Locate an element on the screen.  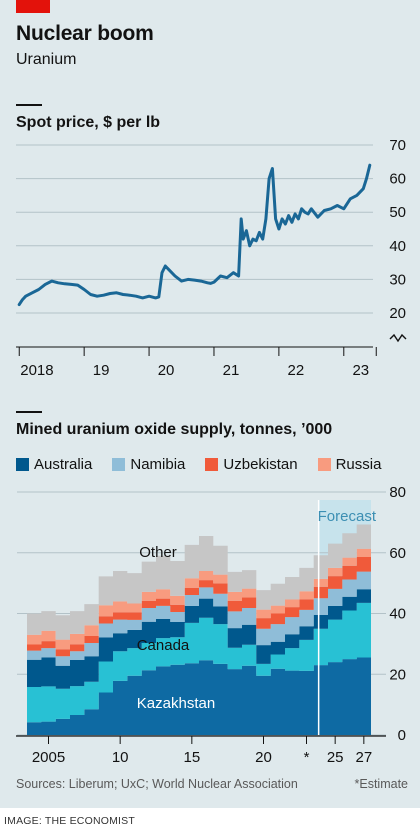
brand-red-bar is located at coordinates (33, 6).